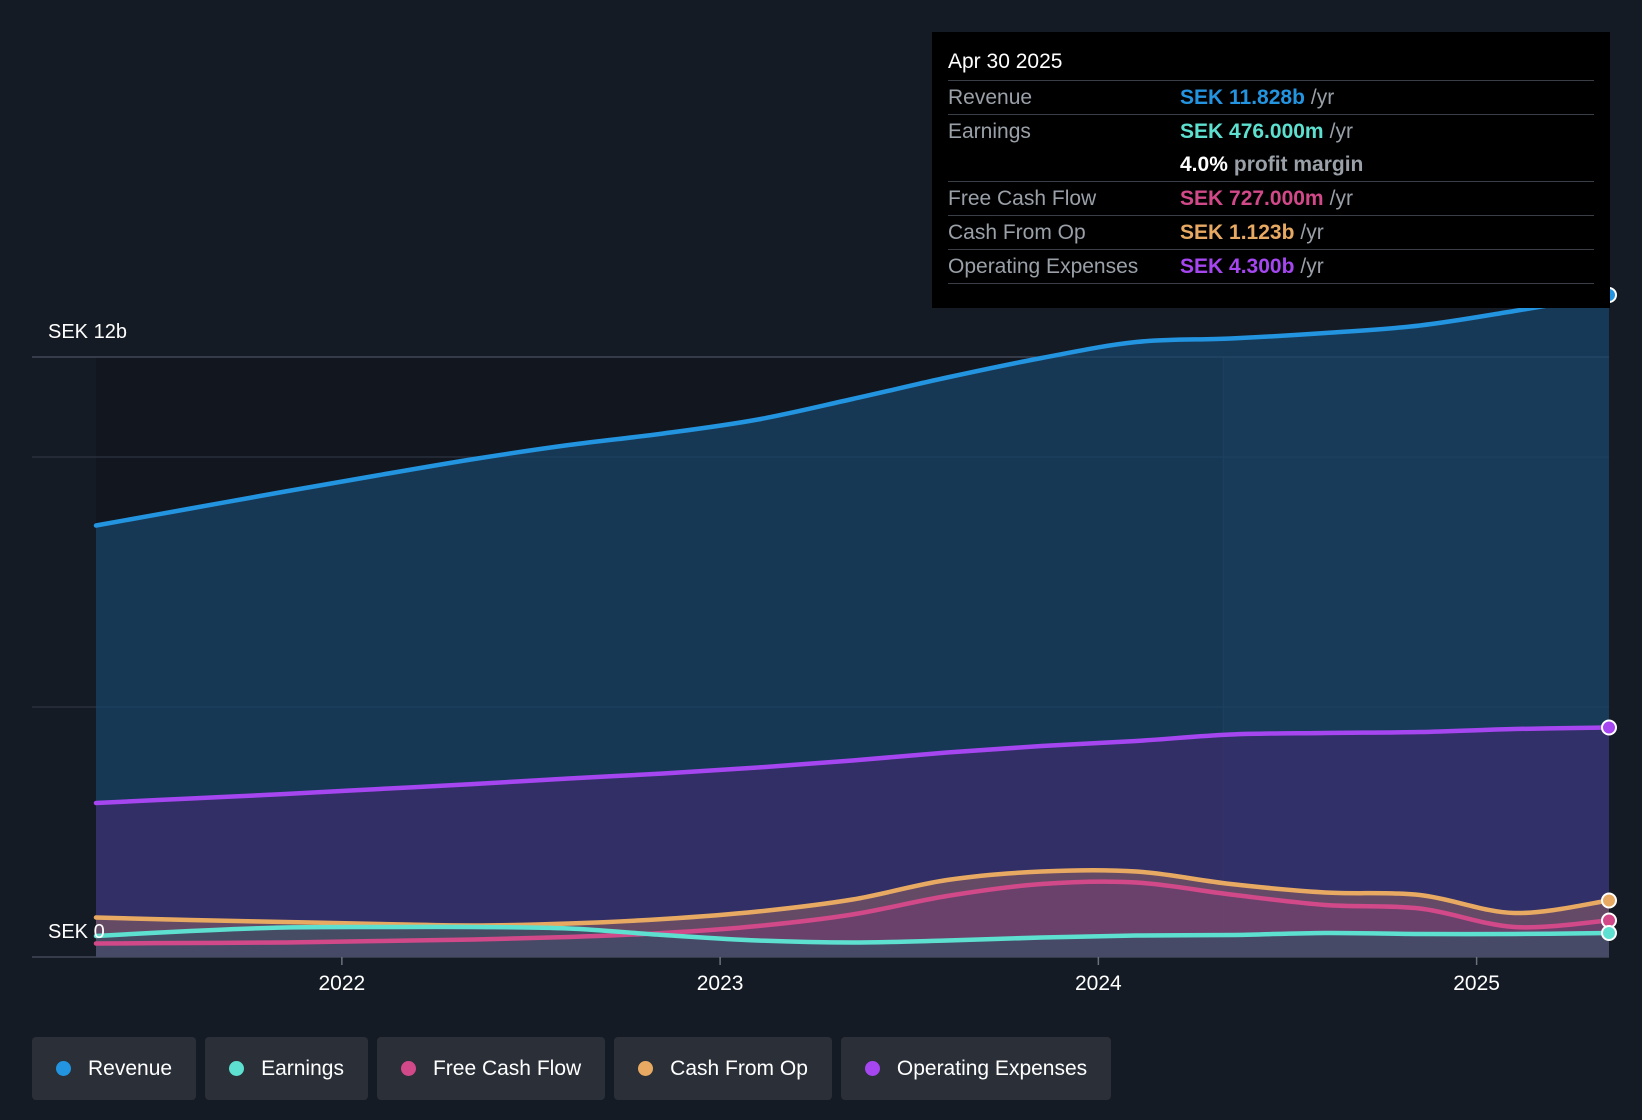 This screenshot has width=1642, height=1120. I want to click on legend-label: Operating Expenses, so click(992, 1068).